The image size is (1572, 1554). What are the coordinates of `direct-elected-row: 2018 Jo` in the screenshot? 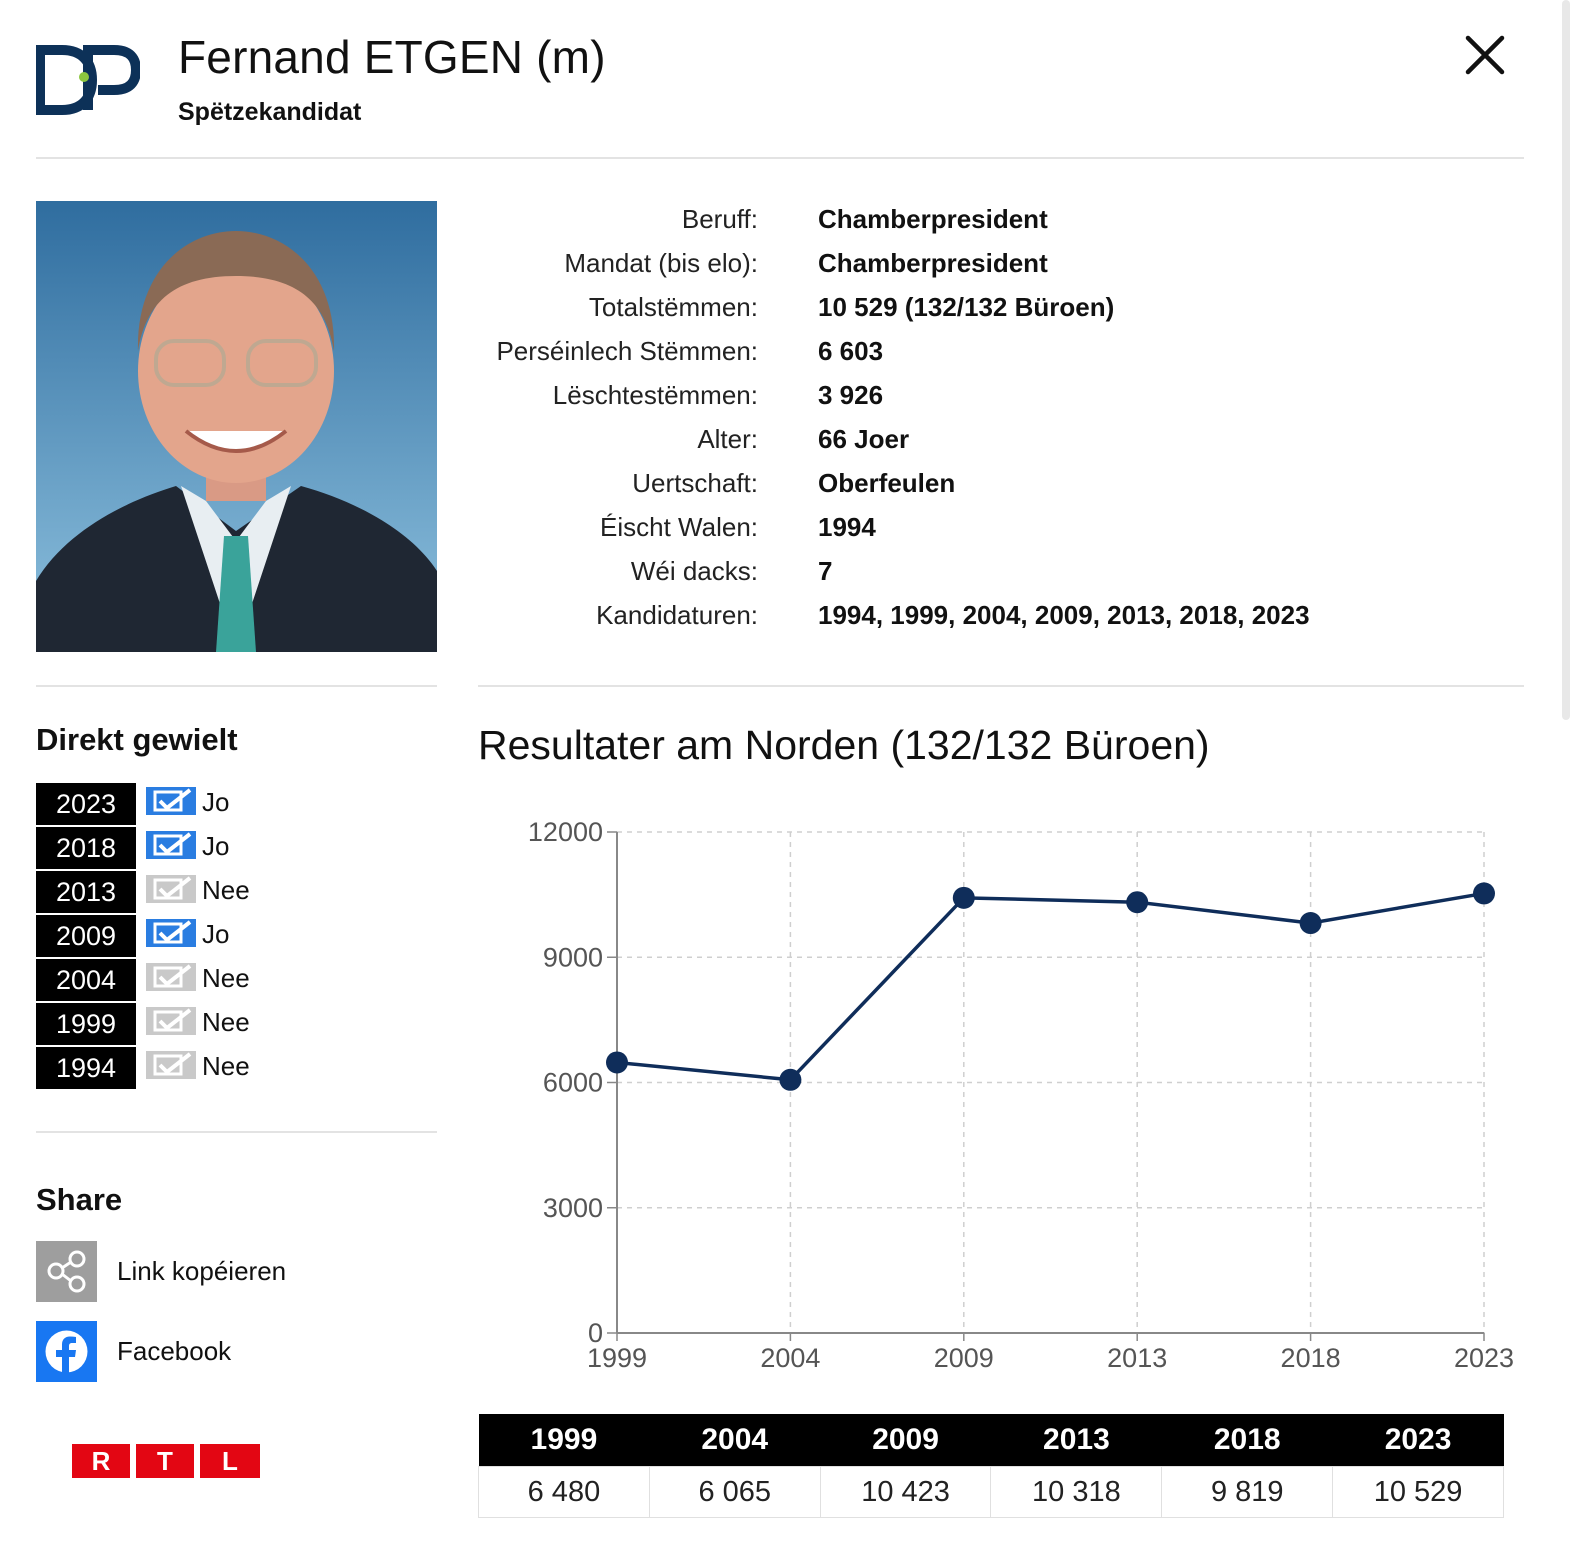 It's located at (236, 848).